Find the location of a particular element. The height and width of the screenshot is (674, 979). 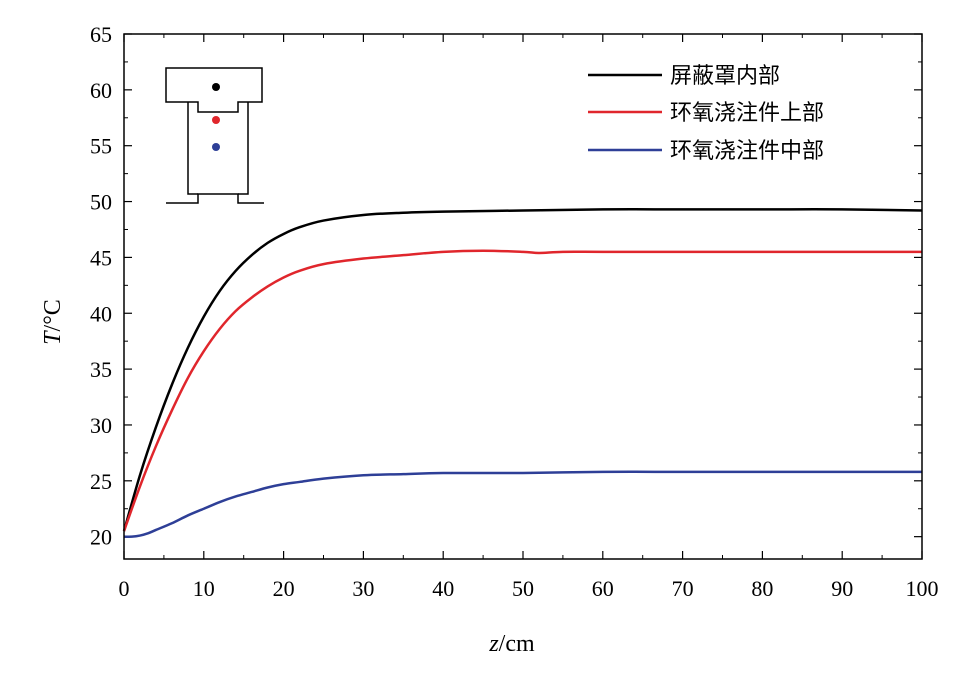

inset-outline is located at coordinates (214, 90).